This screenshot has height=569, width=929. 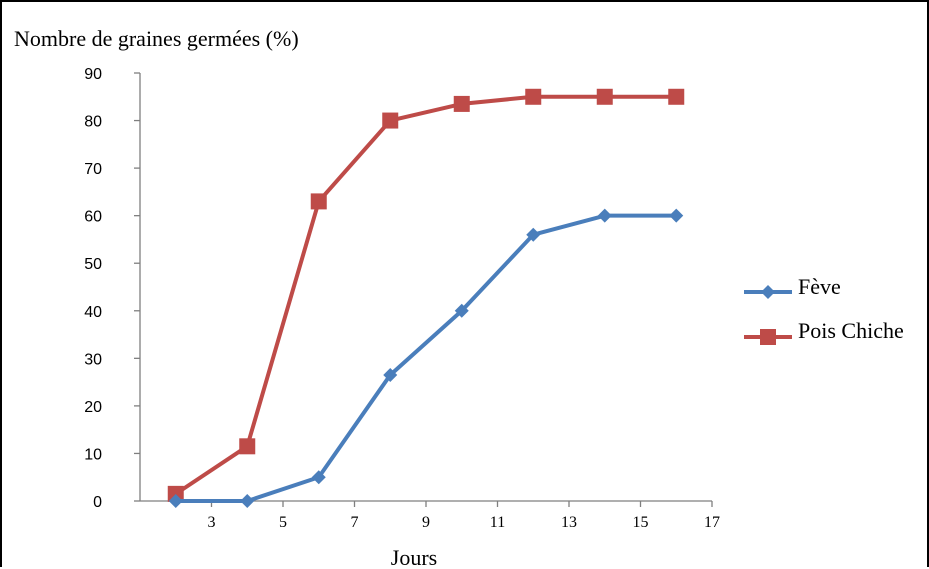 I want to click on x-tick-label: 3, so click(x=212, y=522).